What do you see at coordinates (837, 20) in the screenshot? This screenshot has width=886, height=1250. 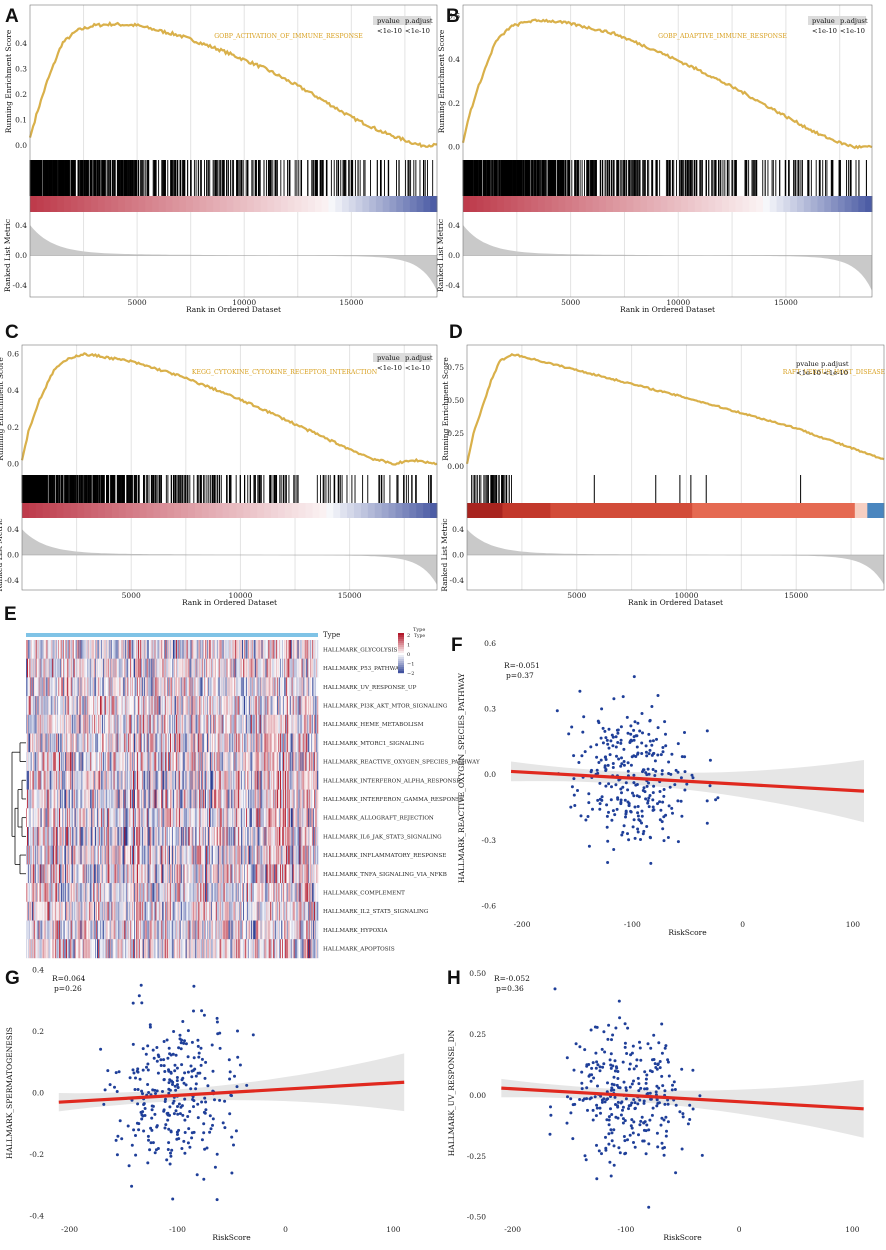 I see `stat-table-header-bg` at bounding box center [837, 20].